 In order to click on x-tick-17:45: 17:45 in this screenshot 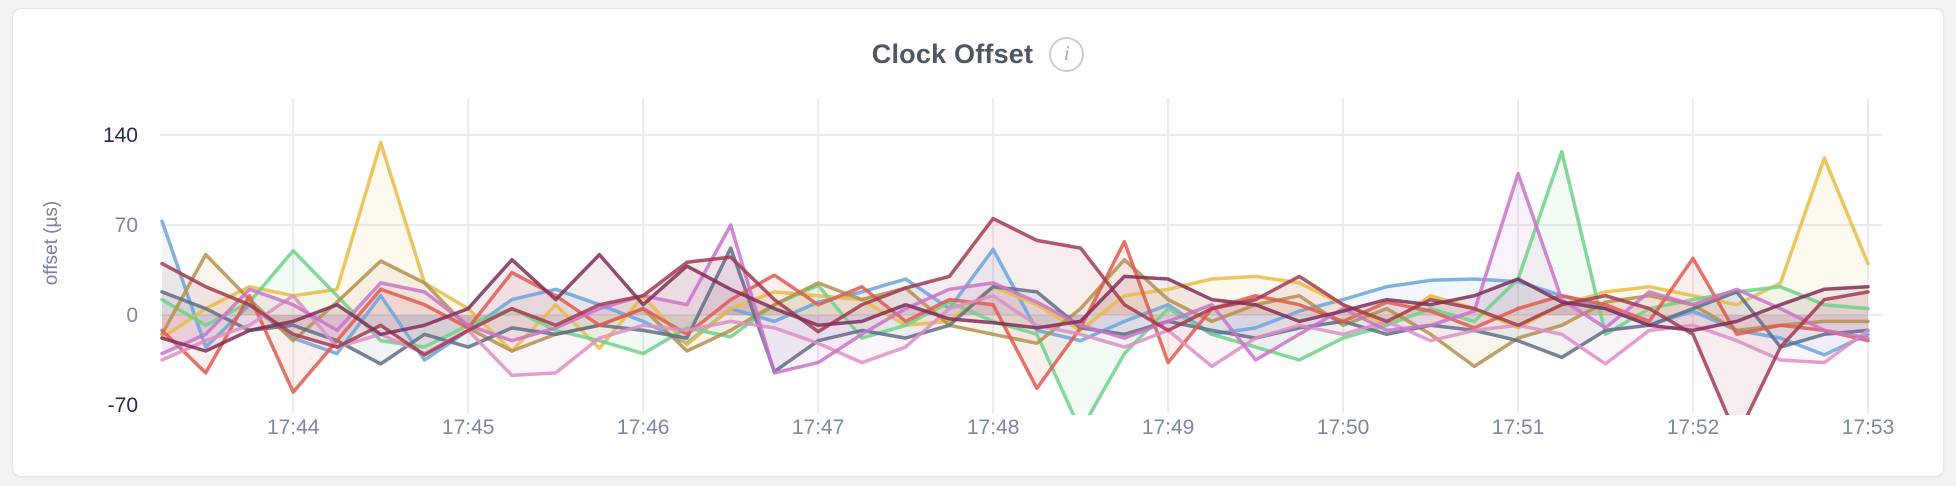, I will do `click(468, 427)`.